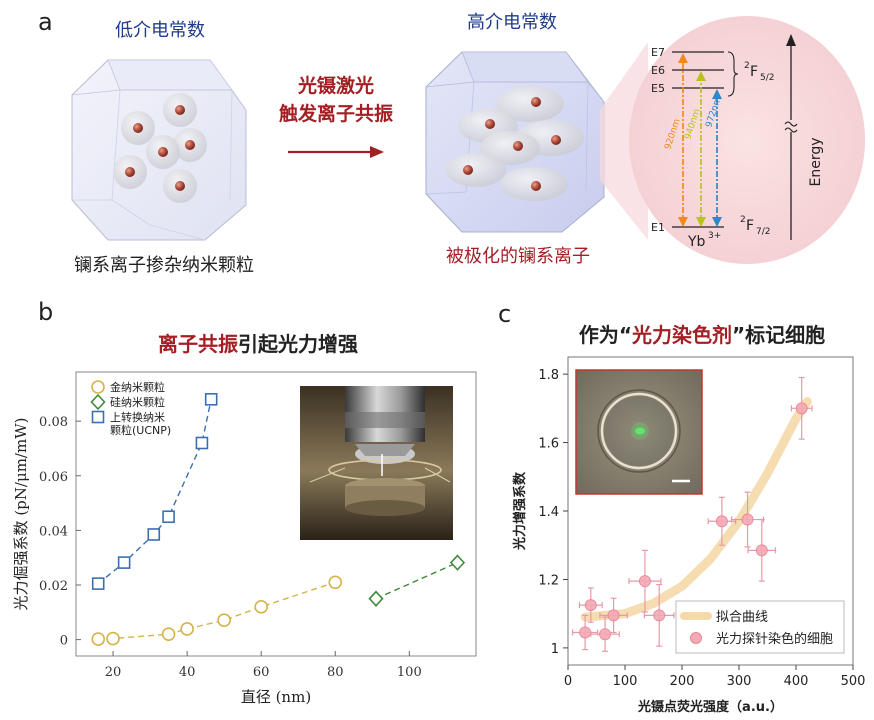  What do you see at coordinates (504, 314) in the screenshot?
I see `panel-c-label: c` at bounding box center [504, 314].